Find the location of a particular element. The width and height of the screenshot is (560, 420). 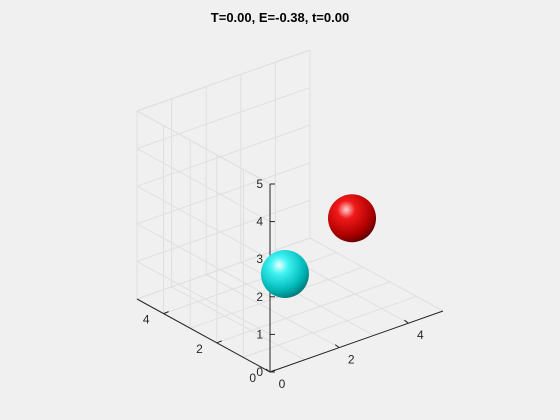

plot-title: T=0.00, E=-0.38, t=0.00 is located at coordinates (280, 17).